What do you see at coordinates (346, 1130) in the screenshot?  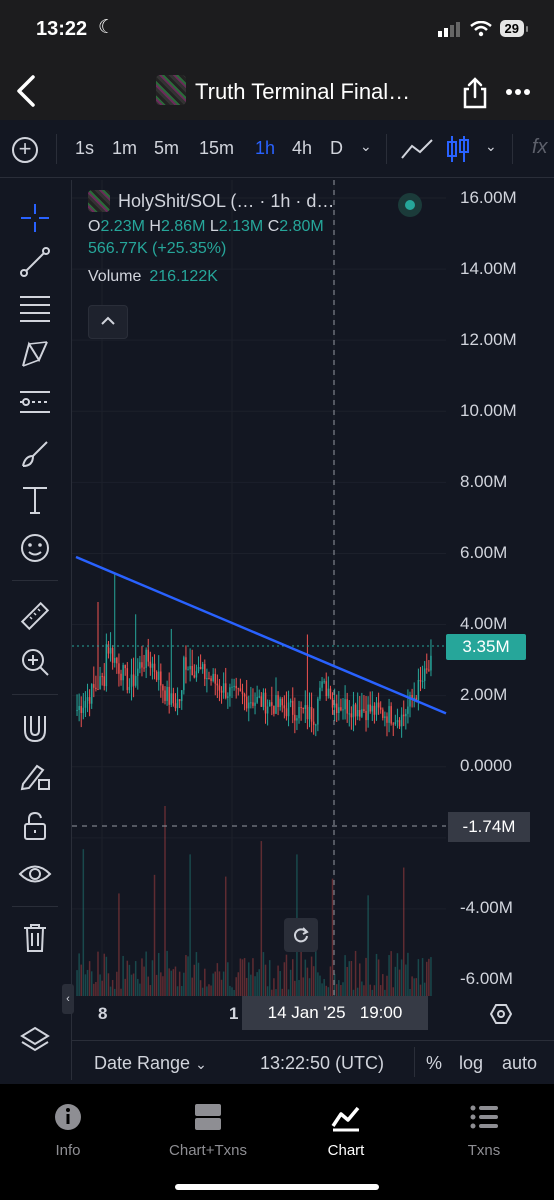 I see `tab-chart: Chart` at bounding box center [346, 1130].